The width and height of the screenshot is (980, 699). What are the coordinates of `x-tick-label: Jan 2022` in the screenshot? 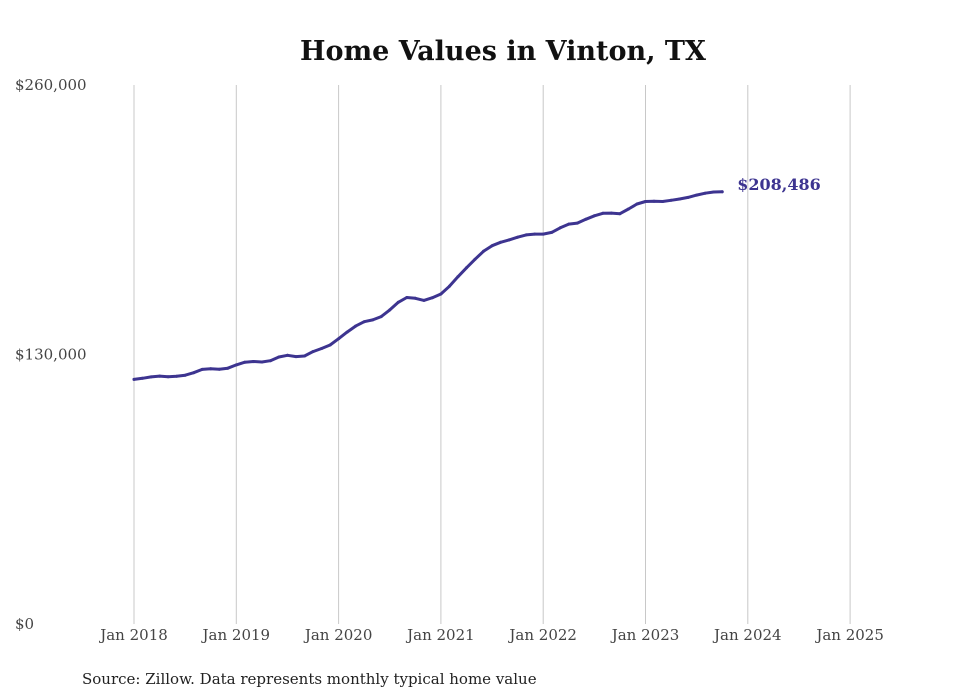 It's located at (542, 635).